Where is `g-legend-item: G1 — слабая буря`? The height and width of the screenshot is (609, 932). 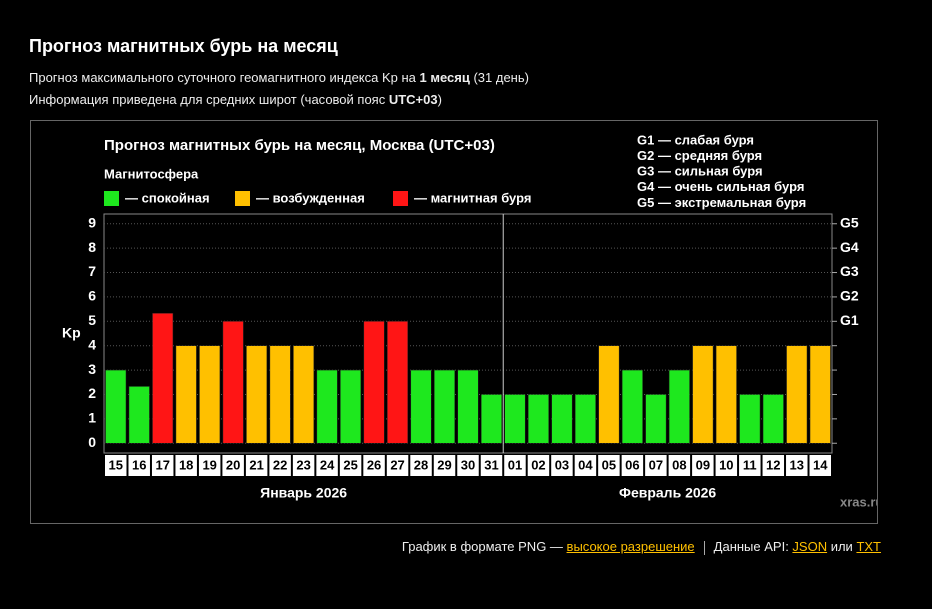
g-legend-item: G1 — слабая буря is located at coordinates (695, 139).